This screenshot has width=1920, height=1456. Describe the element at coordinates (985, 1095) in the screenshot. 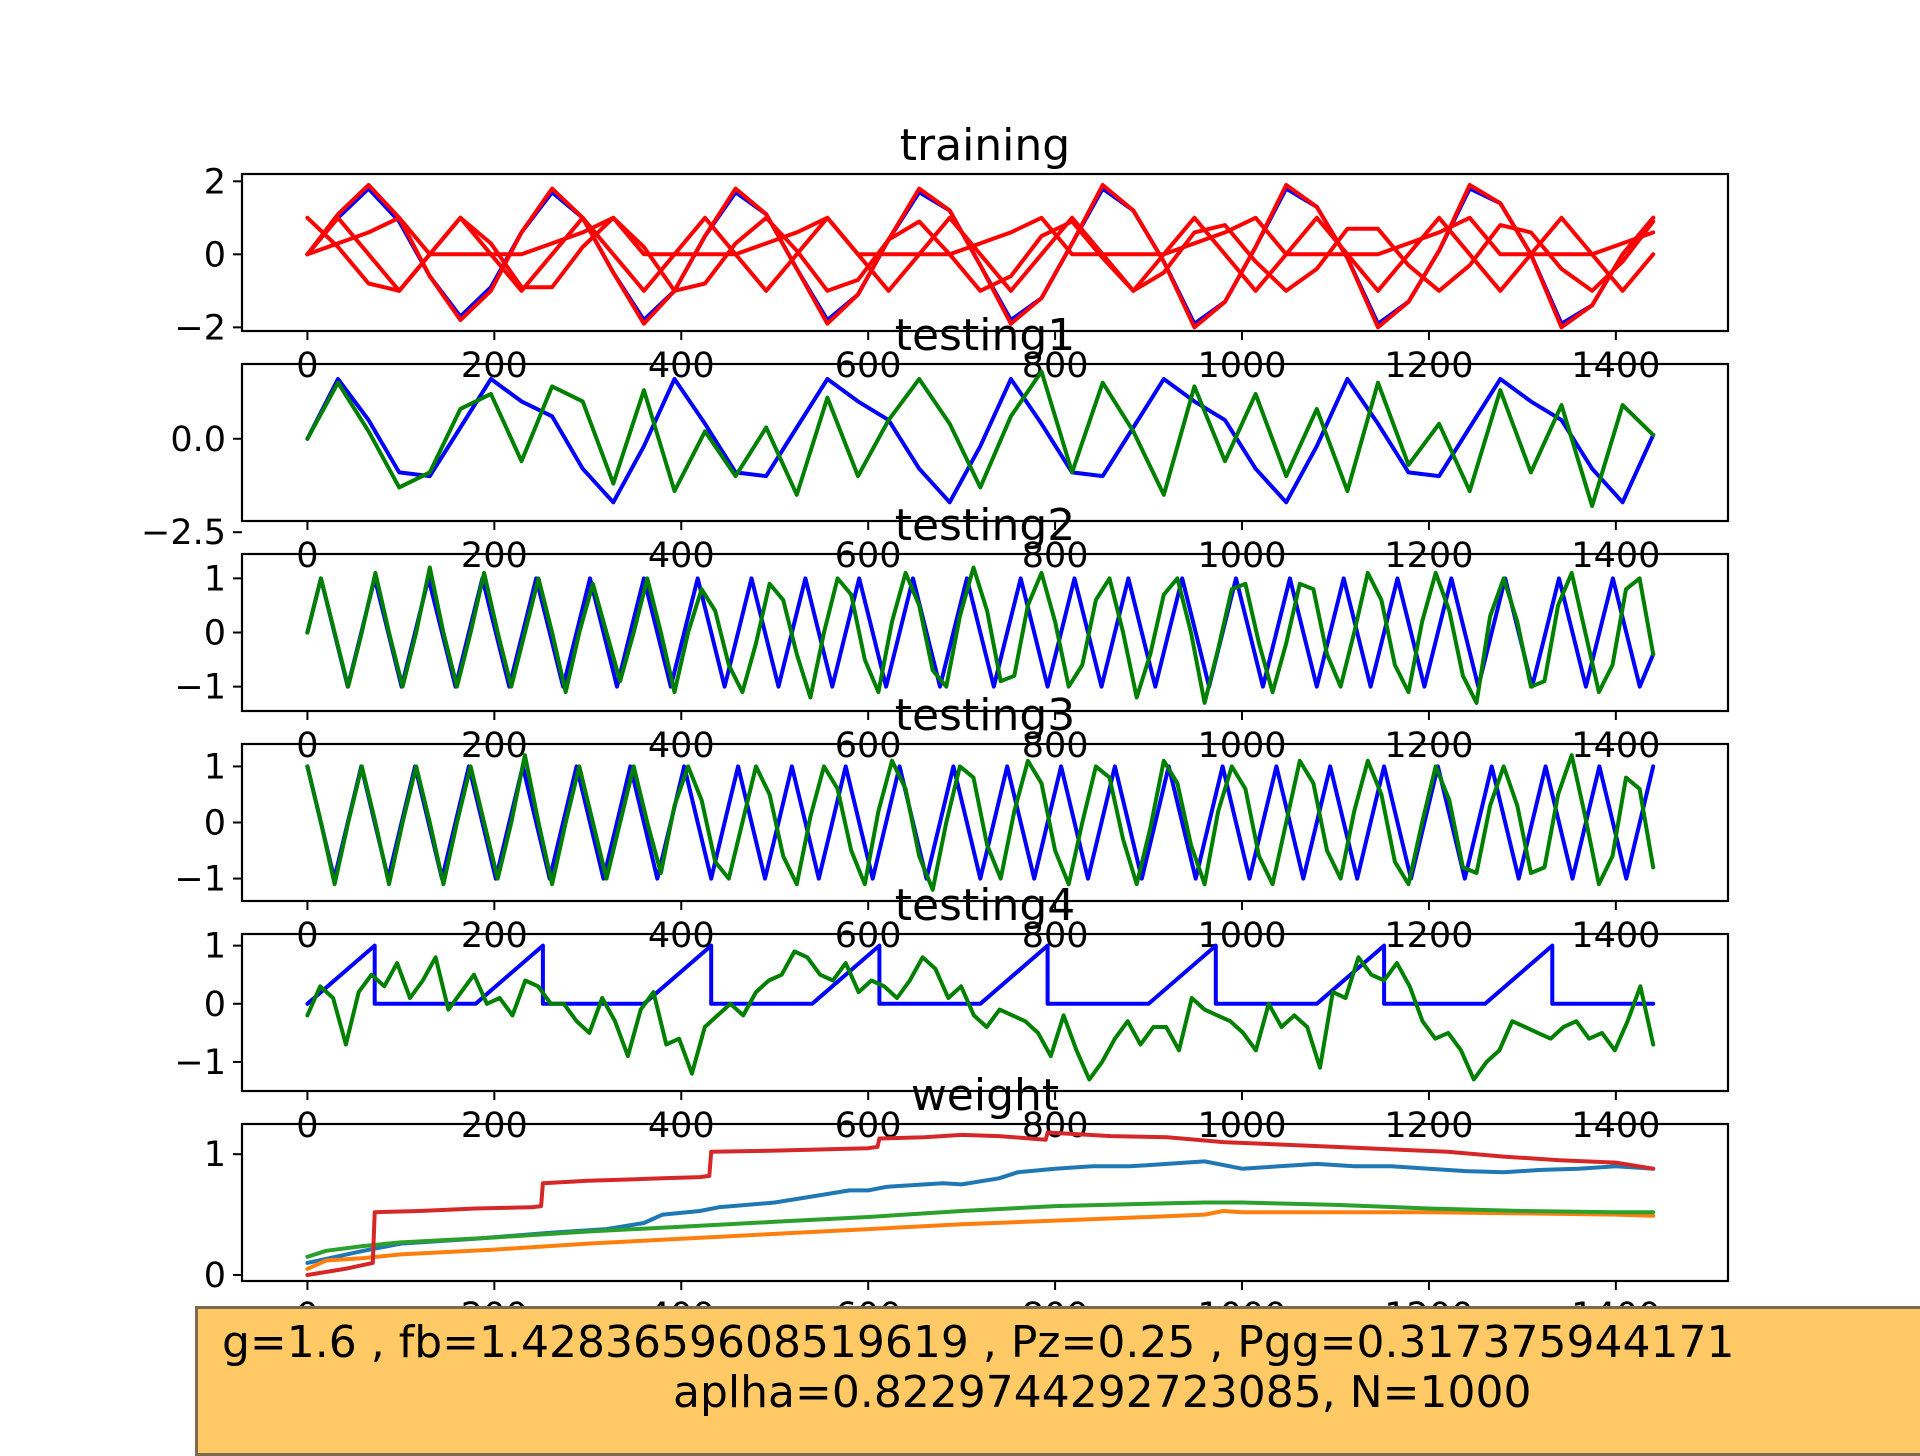

I see `subplot-title: weight` at that location.